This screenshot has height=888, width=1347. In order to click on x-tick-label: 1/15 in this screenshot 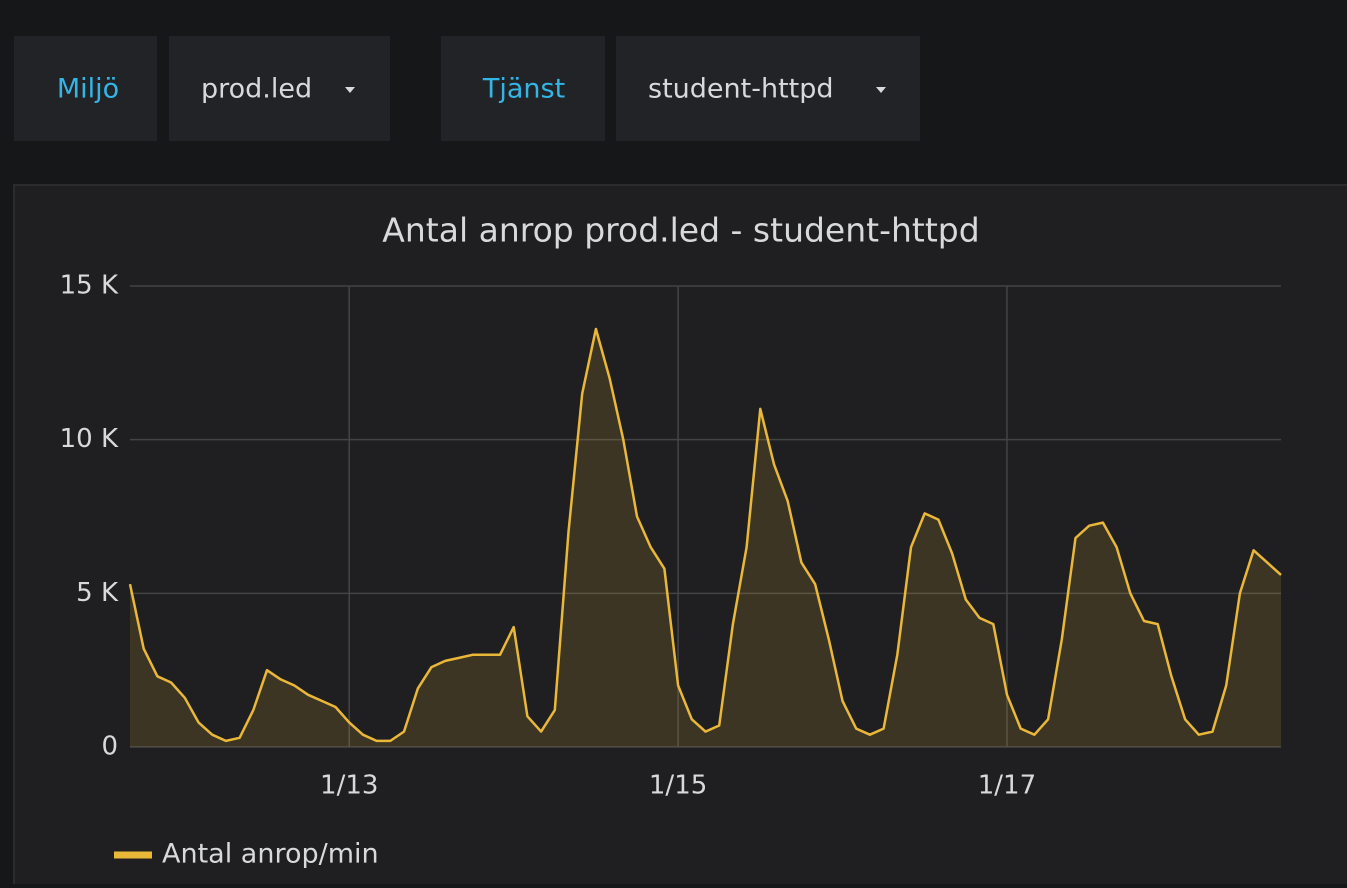, I will do `click(678, 786)`.